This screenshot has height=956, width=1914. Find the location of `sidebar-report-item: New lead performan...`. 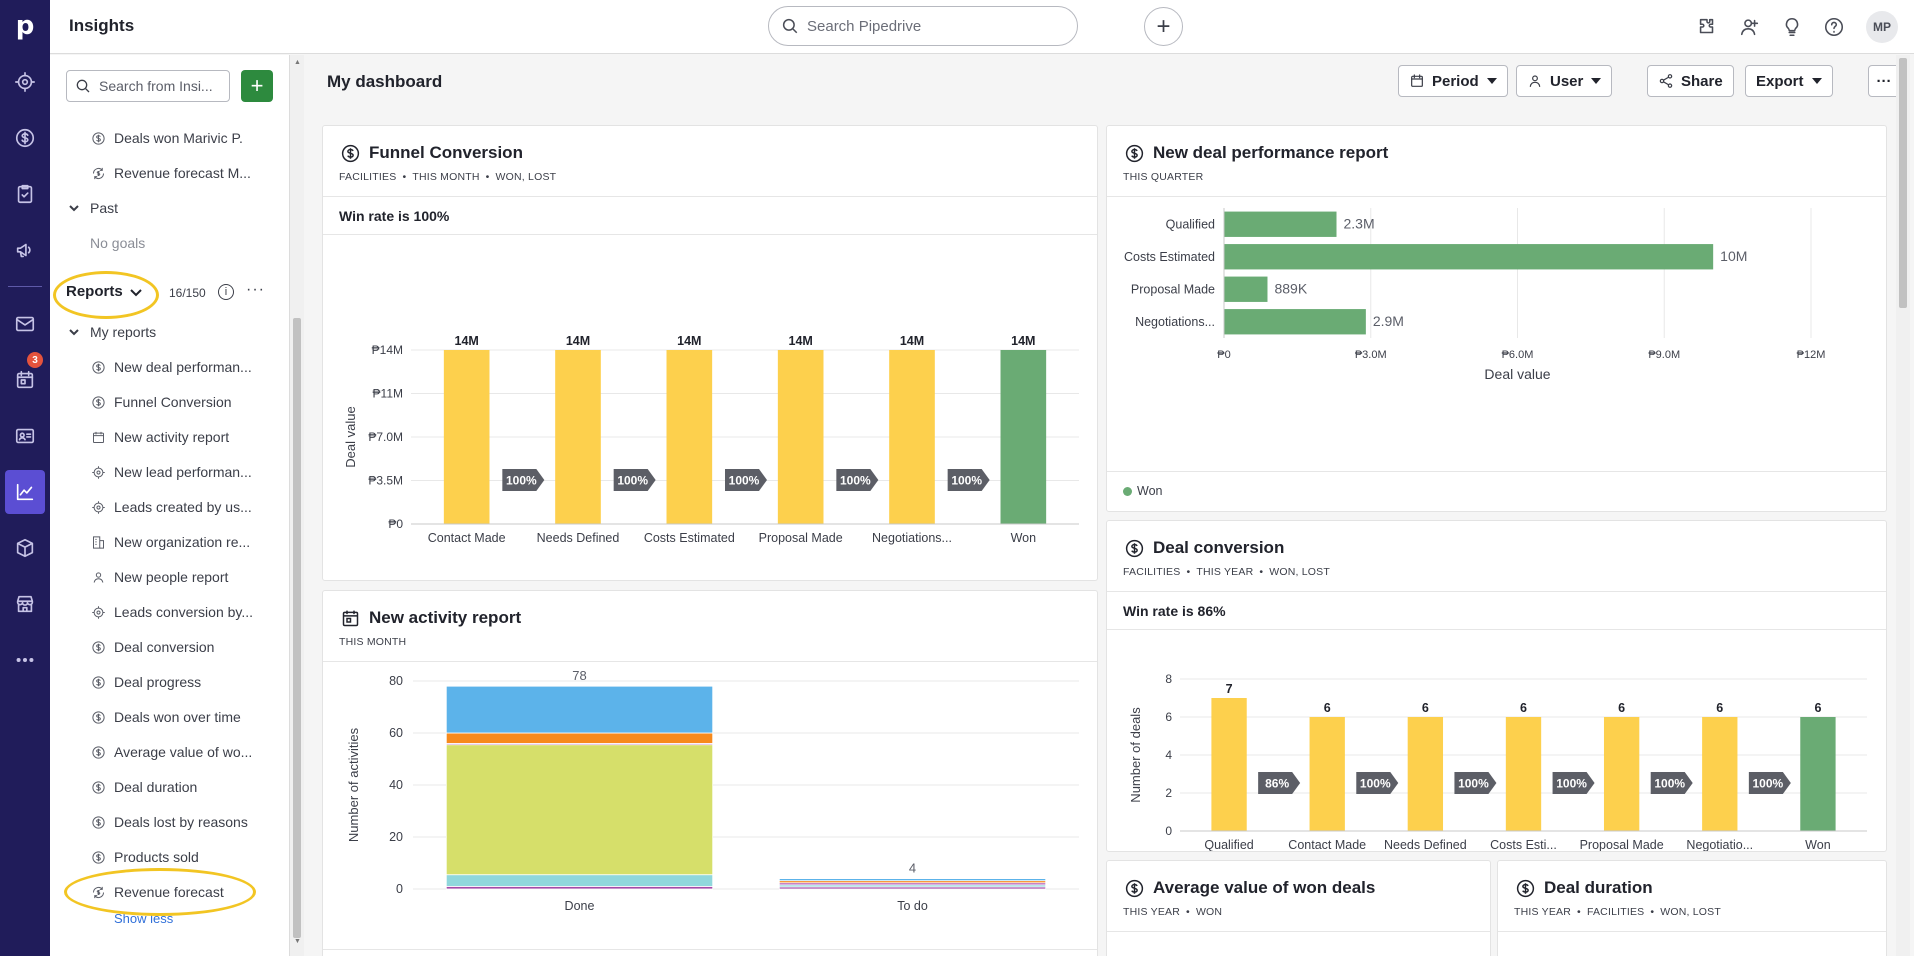

sidebar-report-item: New lead performan... is located at coordinates (165, 472).